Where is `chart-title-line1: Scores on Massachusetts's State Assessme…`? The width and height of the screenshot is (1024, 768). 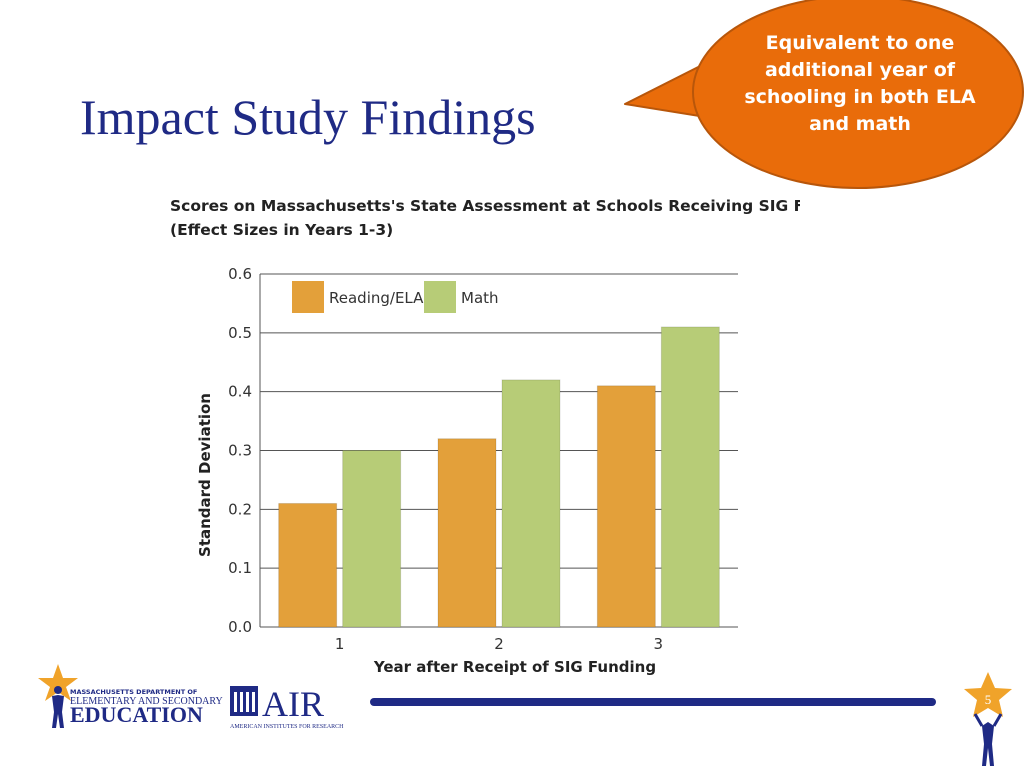 chart-title-line1: Scores on Massachusetts's State Assessme… is located at coordinates (485, 206).